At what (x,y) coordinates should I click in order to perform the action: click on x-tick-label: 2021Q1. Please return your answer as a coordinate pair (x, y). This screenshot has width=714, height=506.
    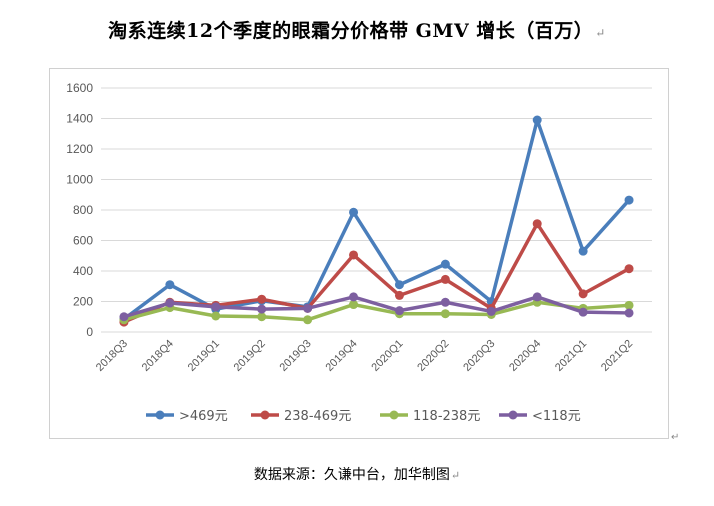
    Looking at the image, I should click on (571, 356).